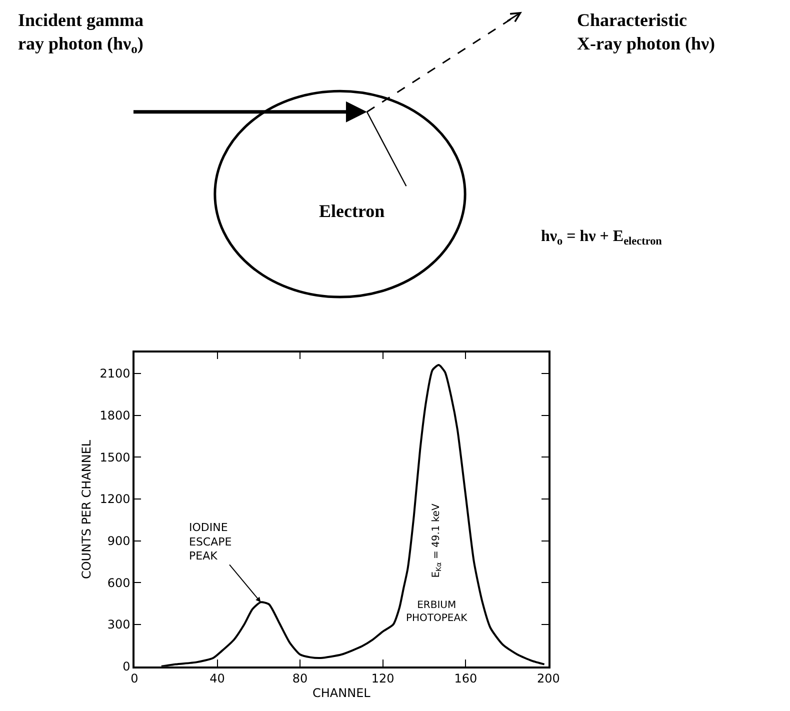  I want to click on x-tick-label: 160, so click(466, 679).